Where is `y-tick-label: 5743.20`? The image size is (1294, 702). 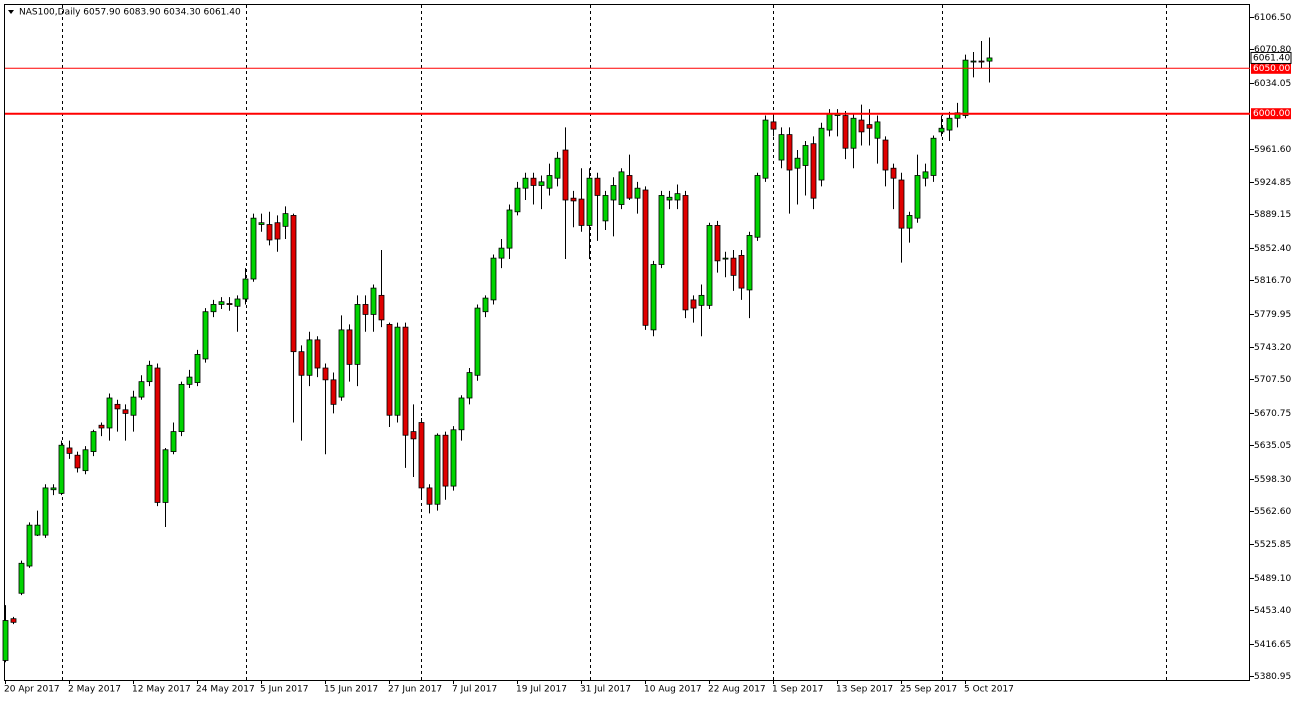
y-tick-label: 5743.20 is located at coordinates (1272, 348).